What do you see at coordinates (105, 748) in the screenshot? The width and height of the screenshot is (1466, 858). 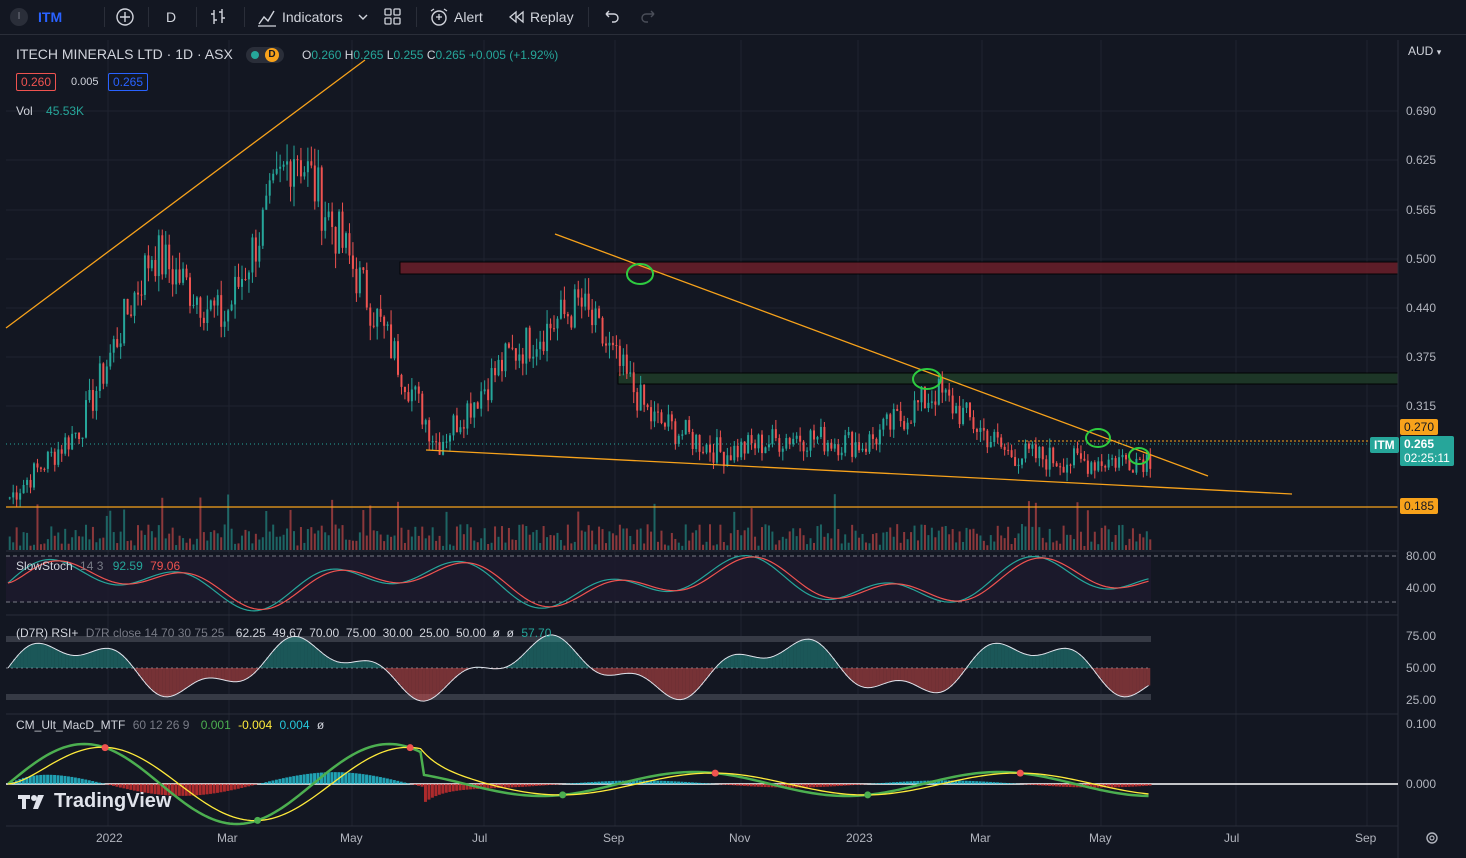 I see `macd-cross-dot` at bounding box center [105, 748].